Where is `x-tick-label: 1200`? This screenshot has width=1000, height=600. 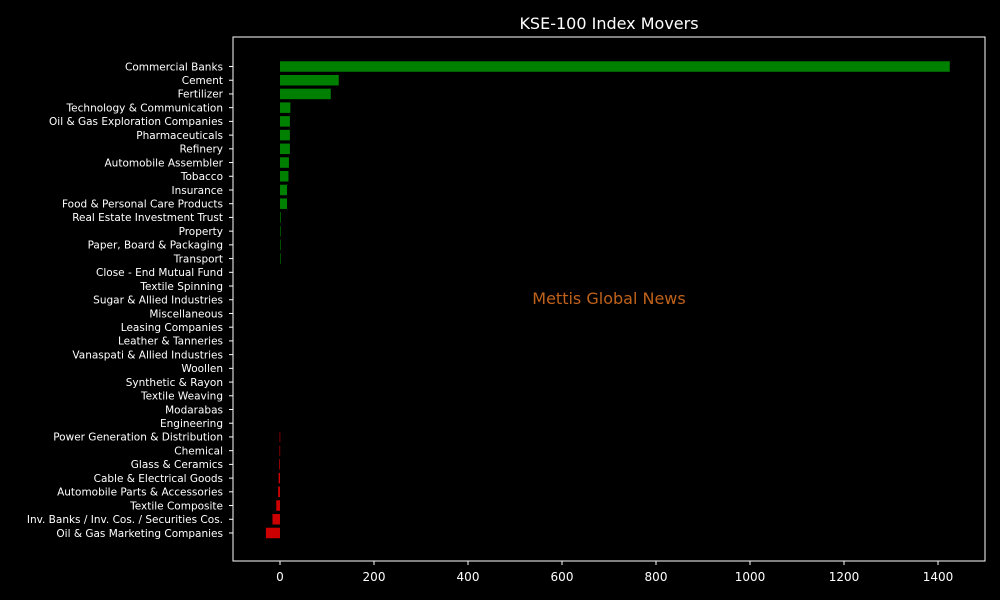 x-tick-label: 1200 is located at coordinates (844, 577).